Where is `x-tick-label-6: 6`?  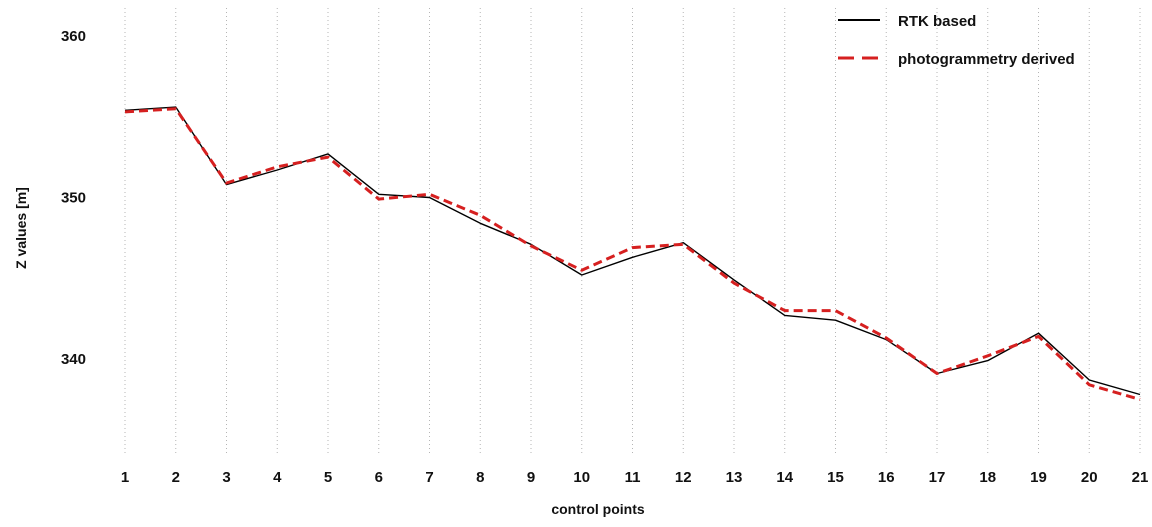 x-tick-label-6: 6 is located at coordinates (379, 477).